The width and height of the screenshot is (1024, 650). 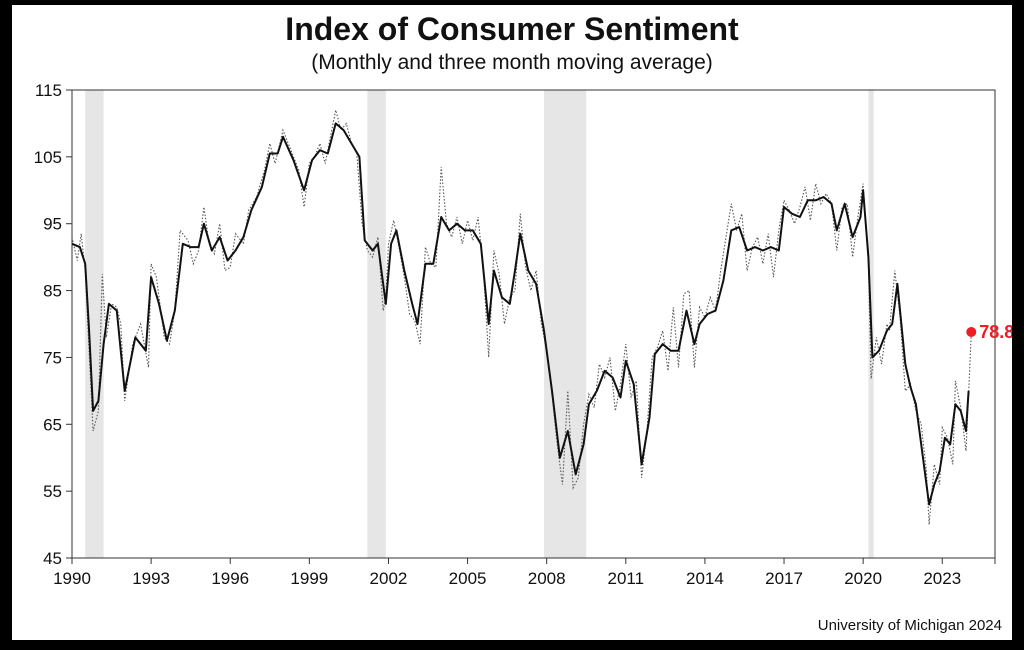 I want to click on x-tick-label: 2005, so click(x=468, y=578).